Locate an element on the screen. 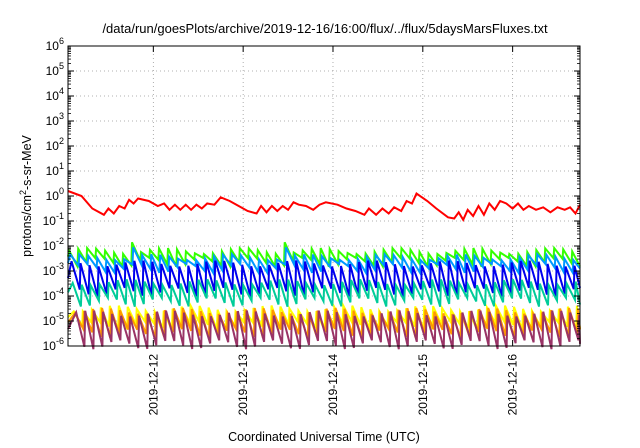 The image size is (640, 448). y-tick-label: 10⁻³ is located at coordinates (53, 269).